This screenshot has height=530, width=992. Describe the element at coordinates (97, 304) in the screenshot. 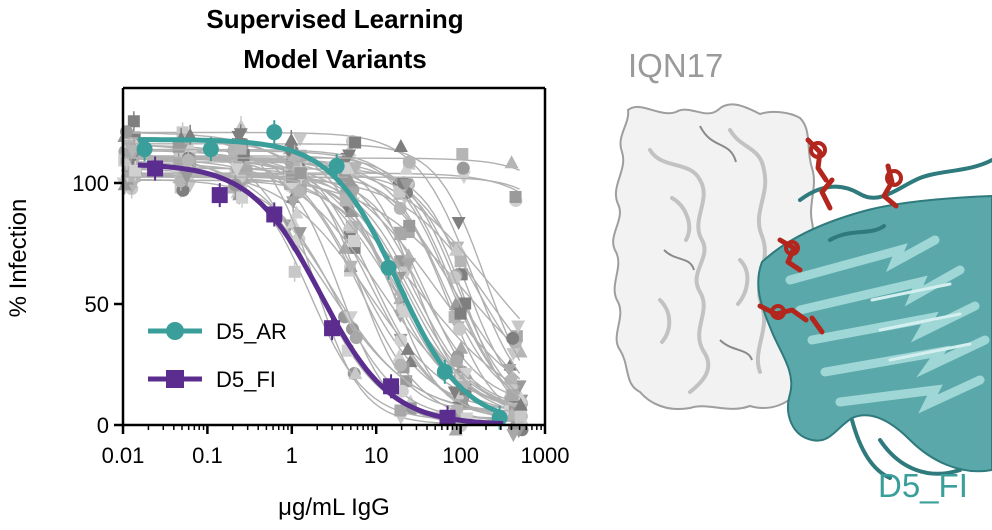

I see `y-tick-label: 50` at that location.